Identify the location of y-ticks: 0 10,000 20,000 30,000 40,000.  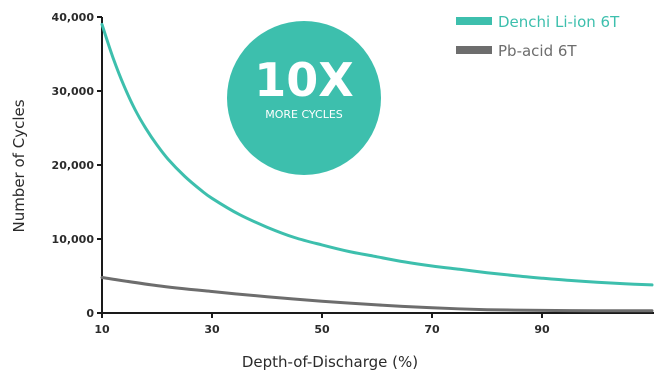
(77, 165).